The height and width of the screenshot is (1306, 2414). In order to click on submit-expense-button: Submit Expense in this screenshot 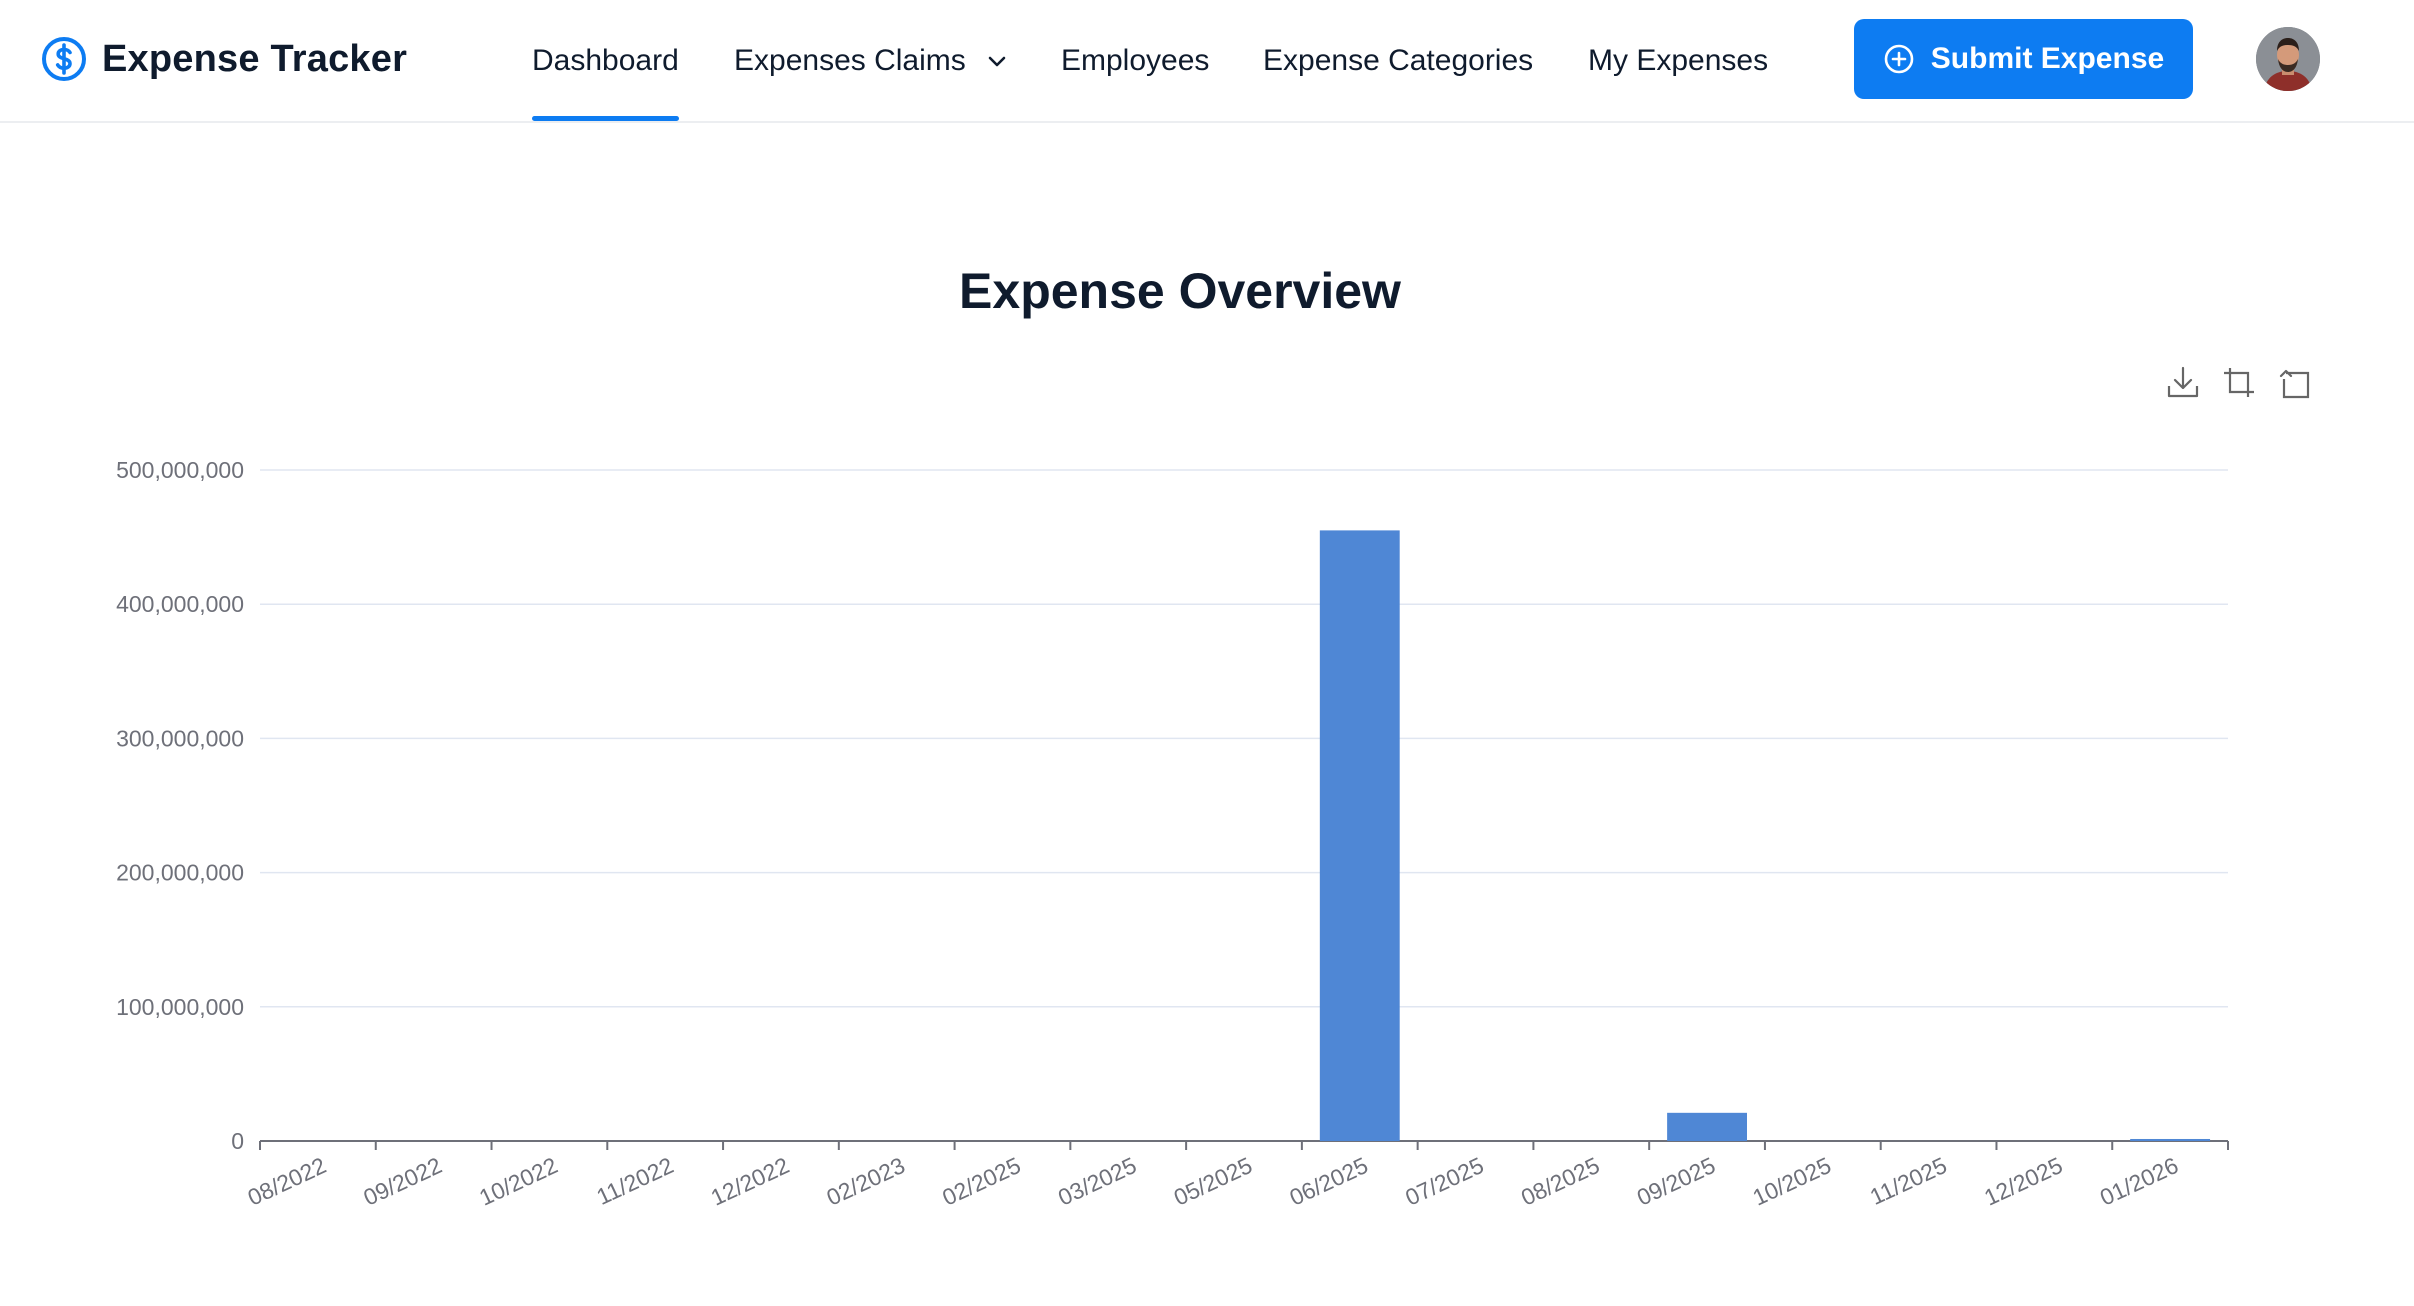, I will do `click(2023, 59)`.